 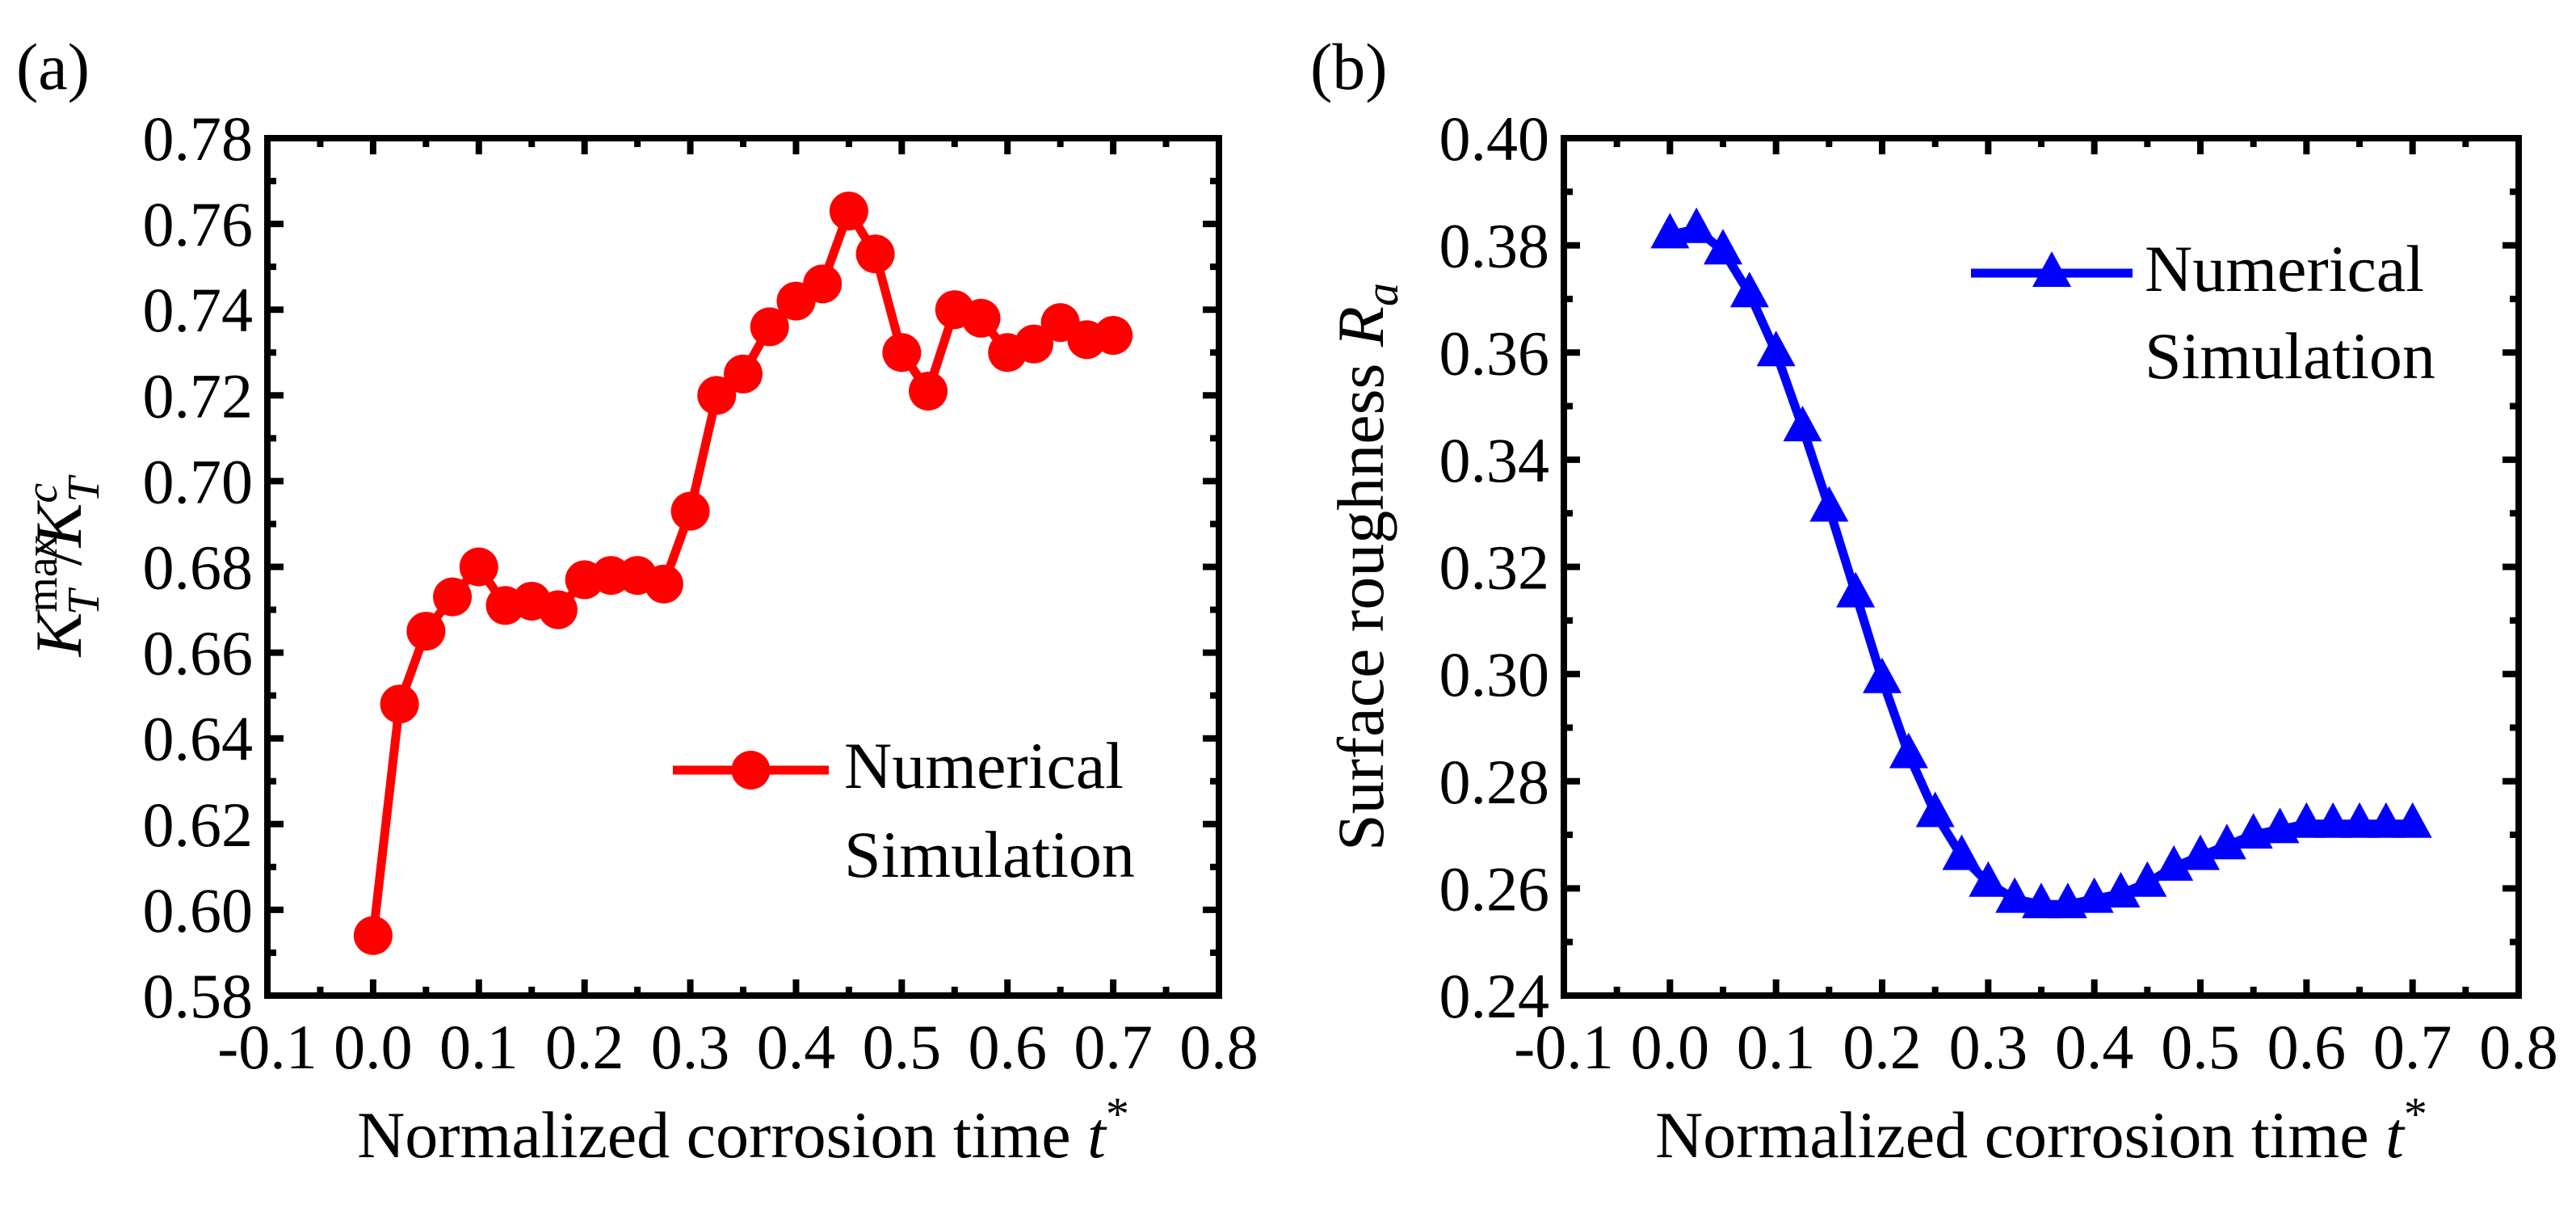 What do you see at coordinates (1361, 326) in the screenshot?
I see `y-label-var: R` at bounding box center [1361, 326].